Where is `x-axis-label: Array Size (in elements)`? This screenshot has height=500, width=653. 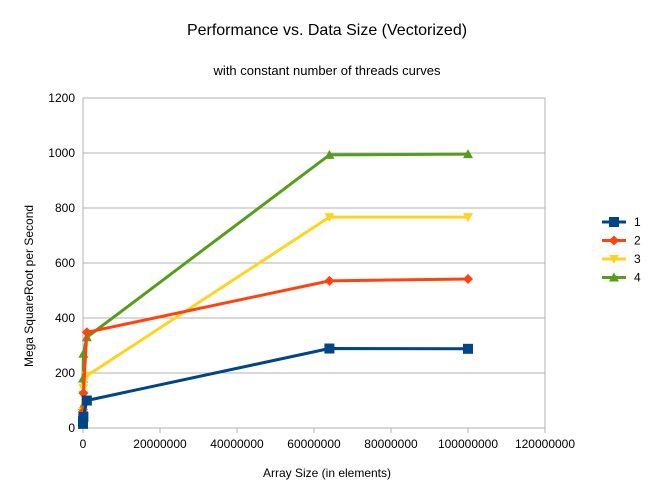
x-axis-label: Array Size (in elements) is located at coordinates (327, 473).